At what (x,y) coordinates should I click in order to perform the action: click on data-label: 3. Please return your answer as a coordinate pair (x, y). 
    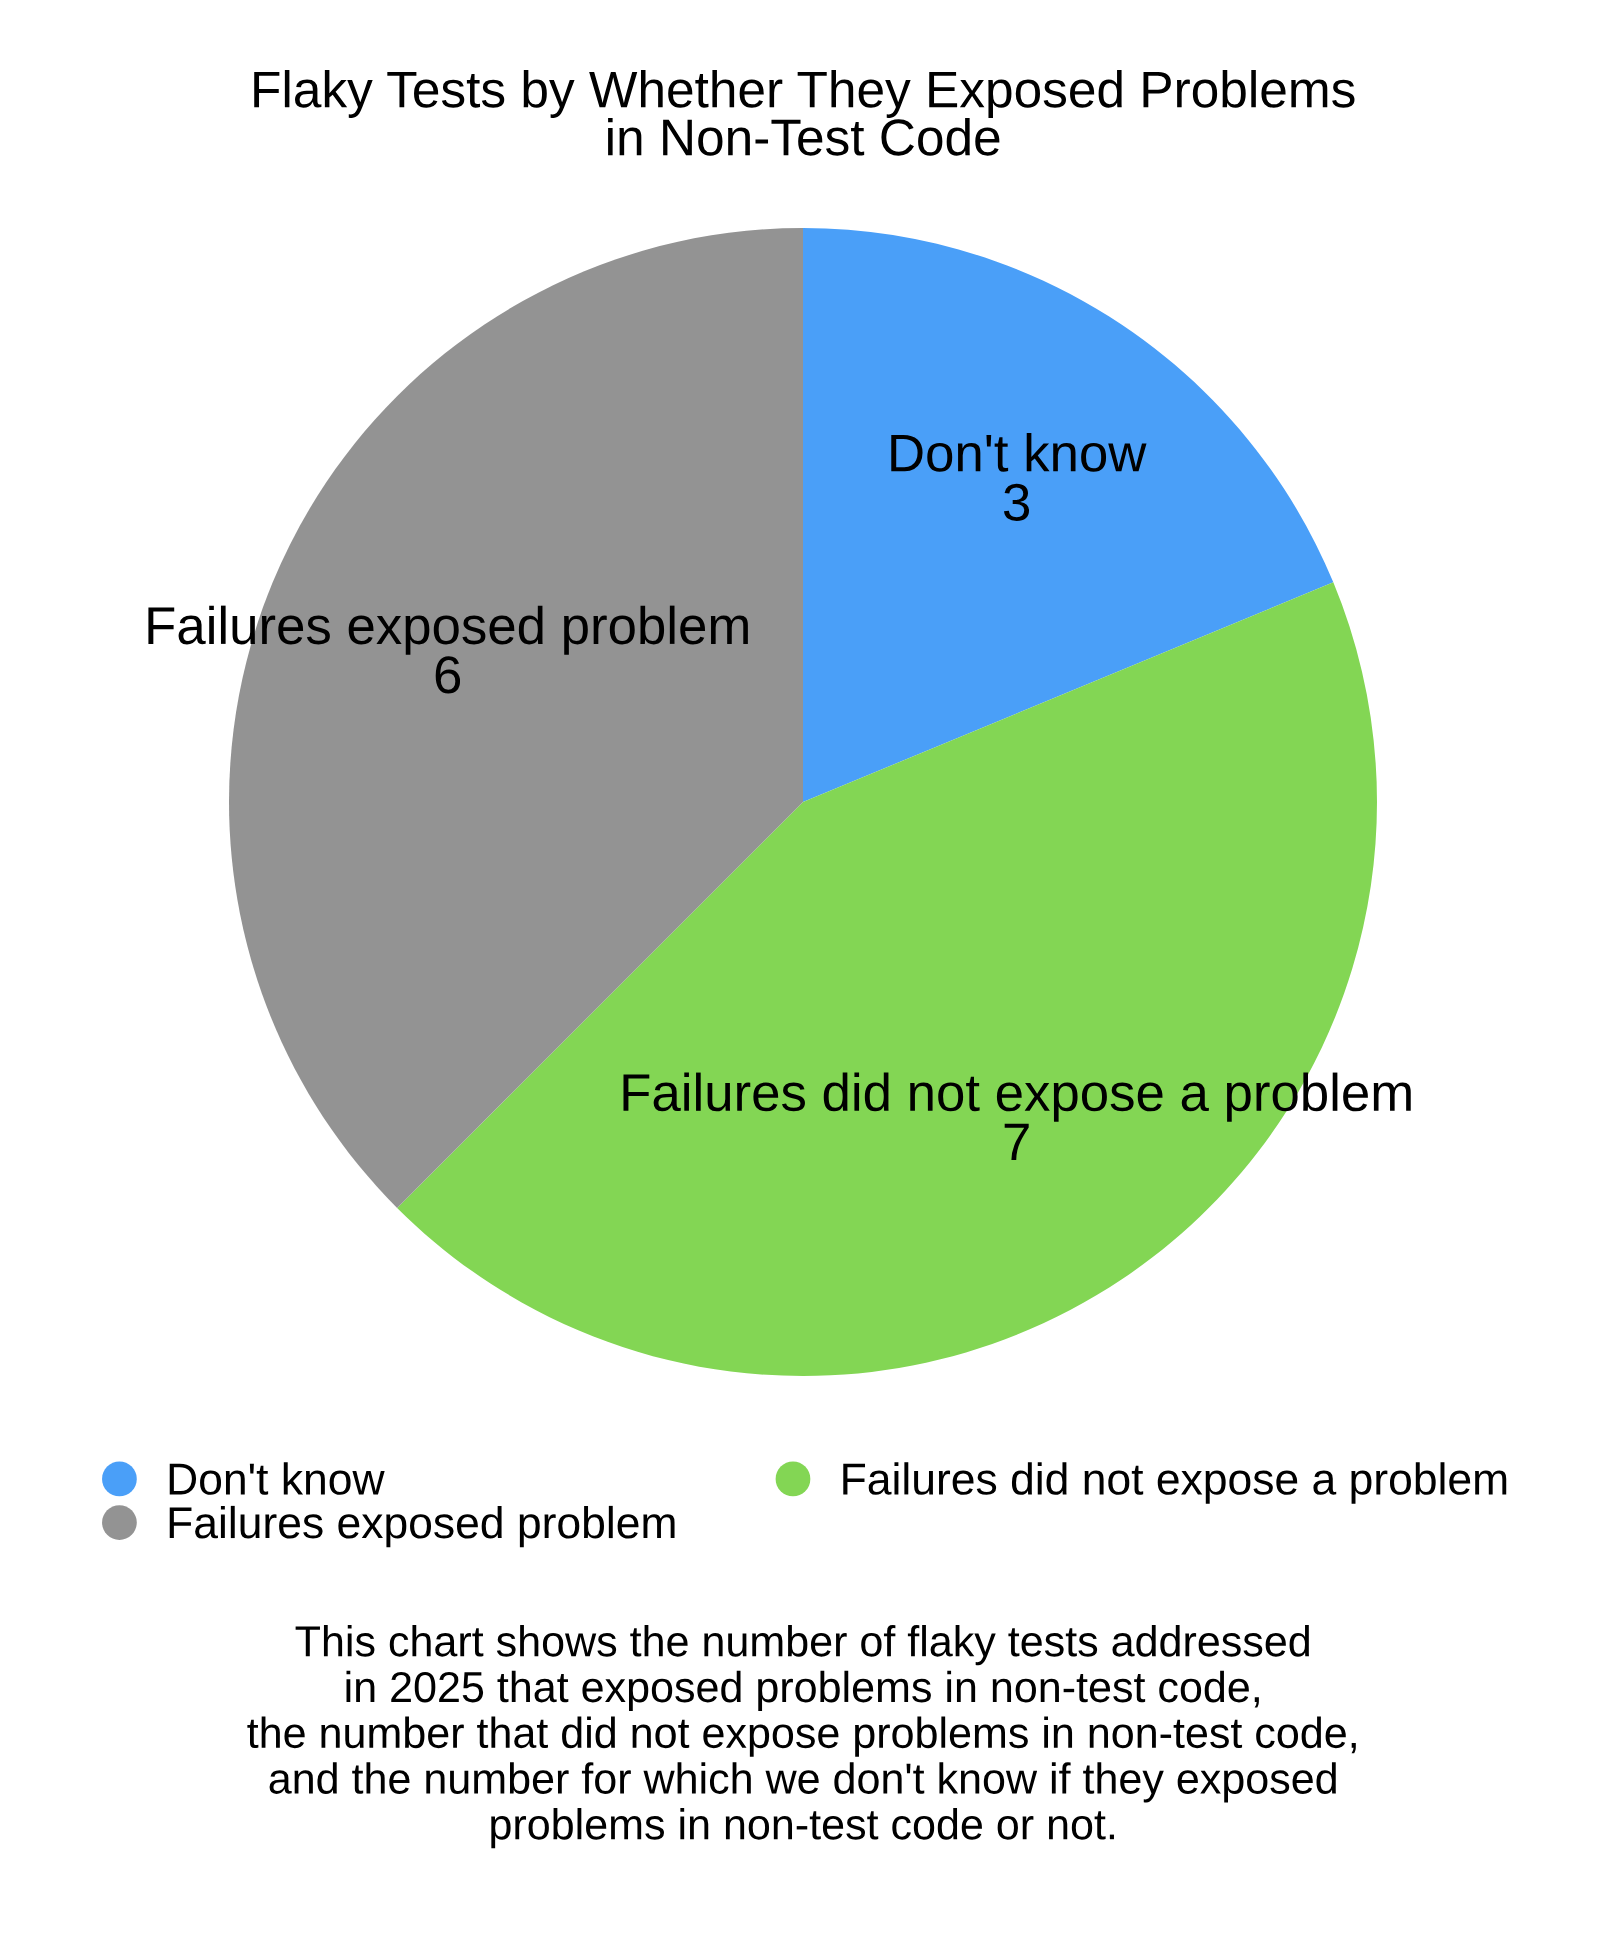
    Looking at the image, I should click on (1017, 502).